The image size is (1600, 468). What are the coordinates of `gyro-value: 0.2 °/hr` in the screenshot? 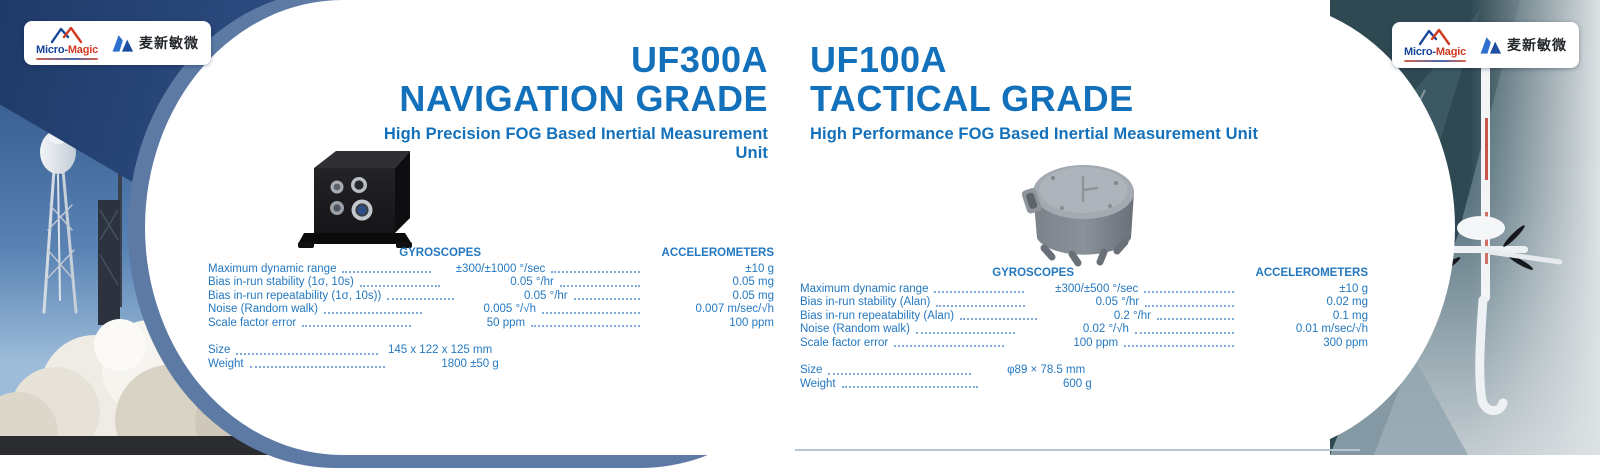 It's located at (1132, 315).